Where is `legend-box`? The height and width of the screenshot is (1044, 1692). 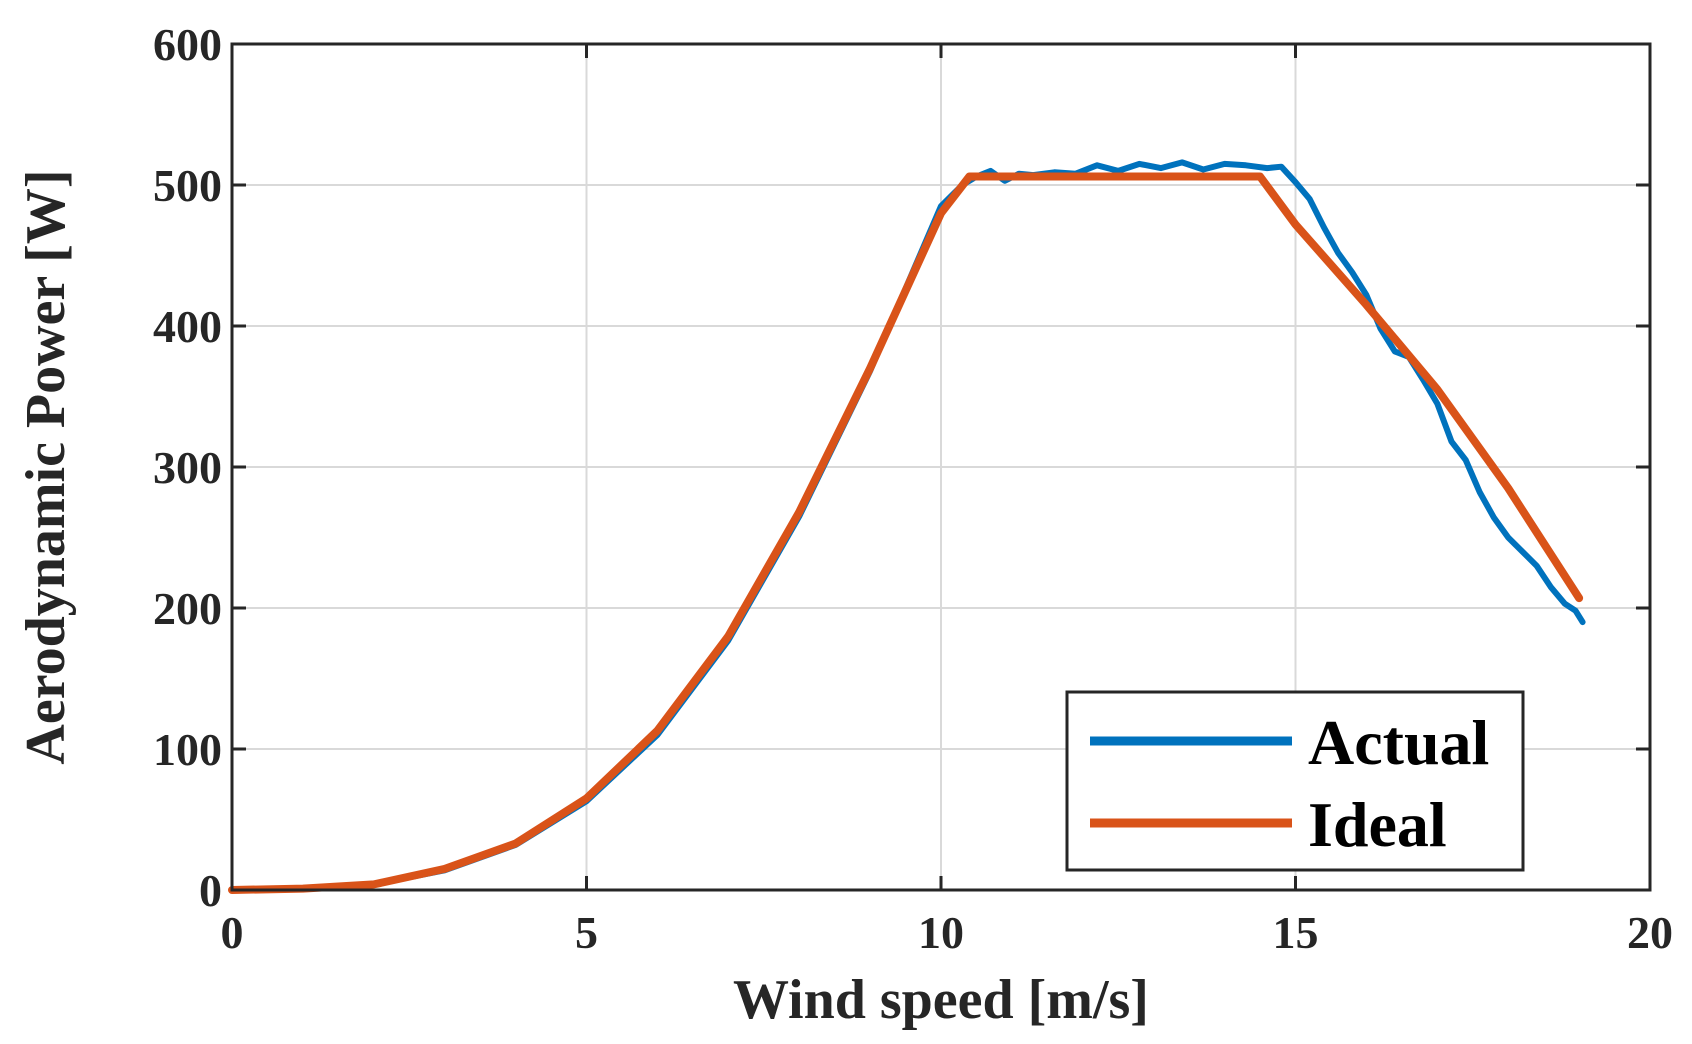
legend-box is located at coordinates (1295, 781).